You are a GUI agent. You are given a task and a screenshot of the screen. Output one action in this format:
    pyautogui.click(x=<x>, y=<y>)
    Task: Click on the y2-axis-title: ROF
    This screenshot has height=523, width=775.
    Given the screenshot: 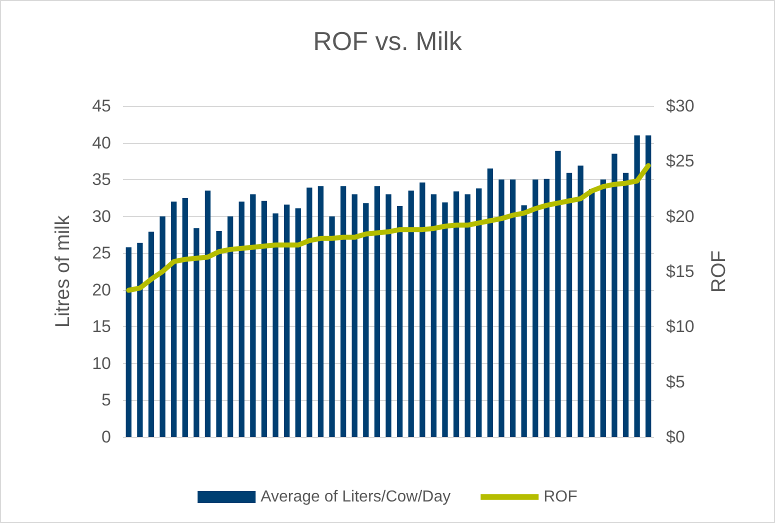 What is the action you would take?
    pyautogui.click(x=719, y=271)
    